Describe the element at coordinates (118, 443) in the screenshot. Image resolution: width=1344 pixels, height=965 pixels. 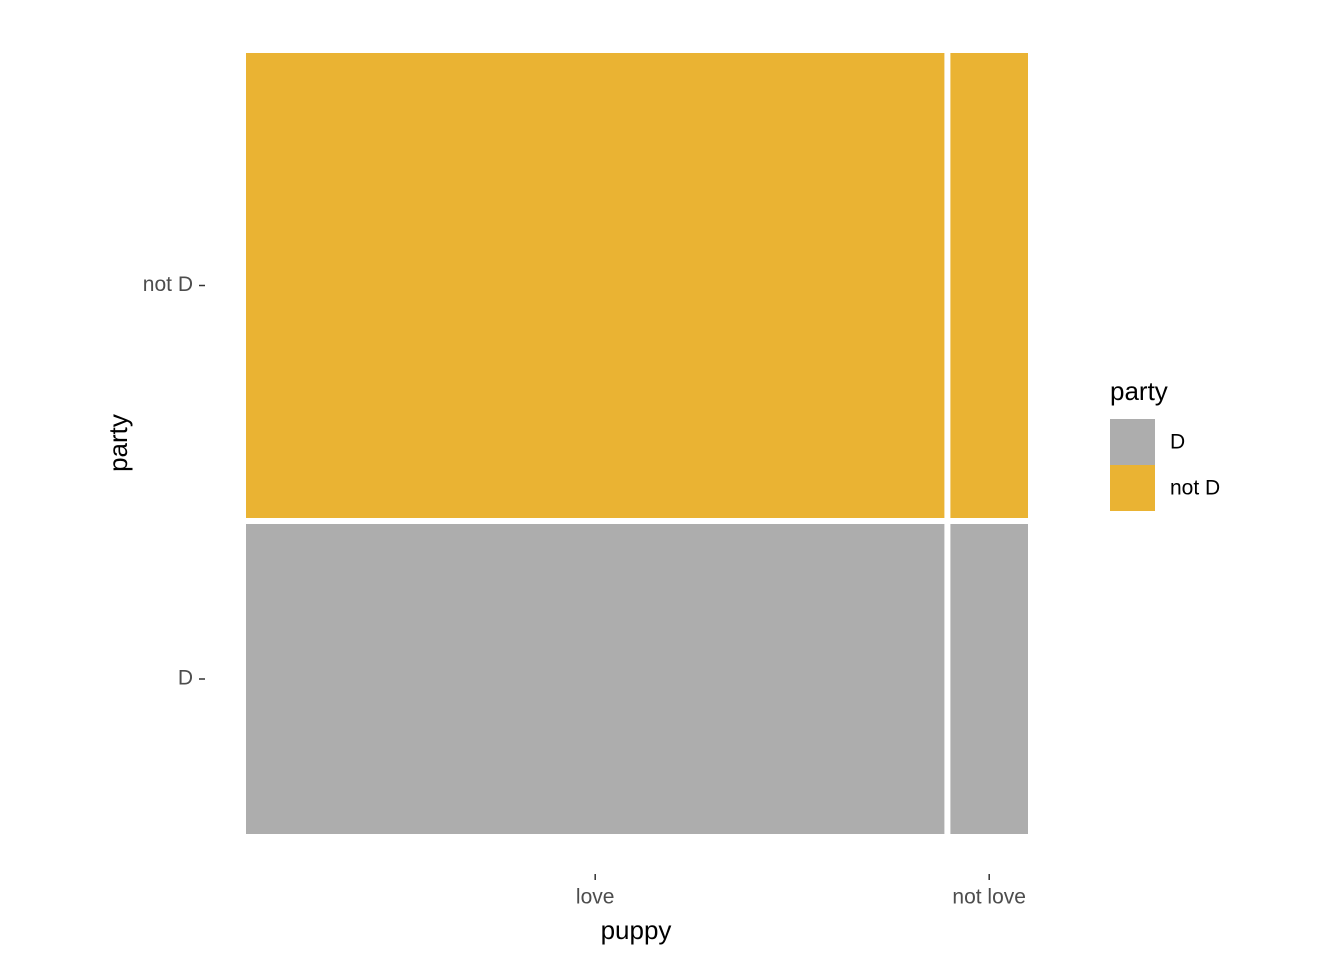
I see `y-axis-title: party` at that location.